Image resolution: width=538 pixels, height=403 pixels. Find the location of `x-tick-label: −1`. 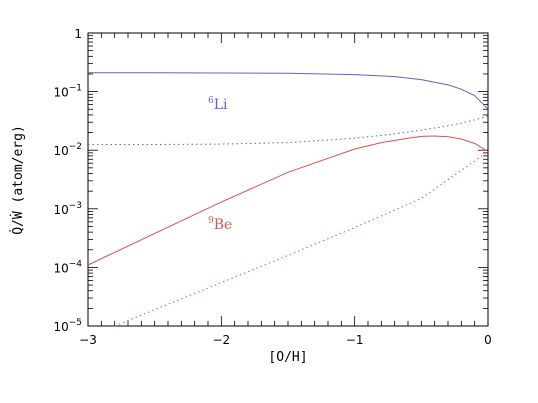

x-tick-label: −1 is located at coordinates (355, 340).